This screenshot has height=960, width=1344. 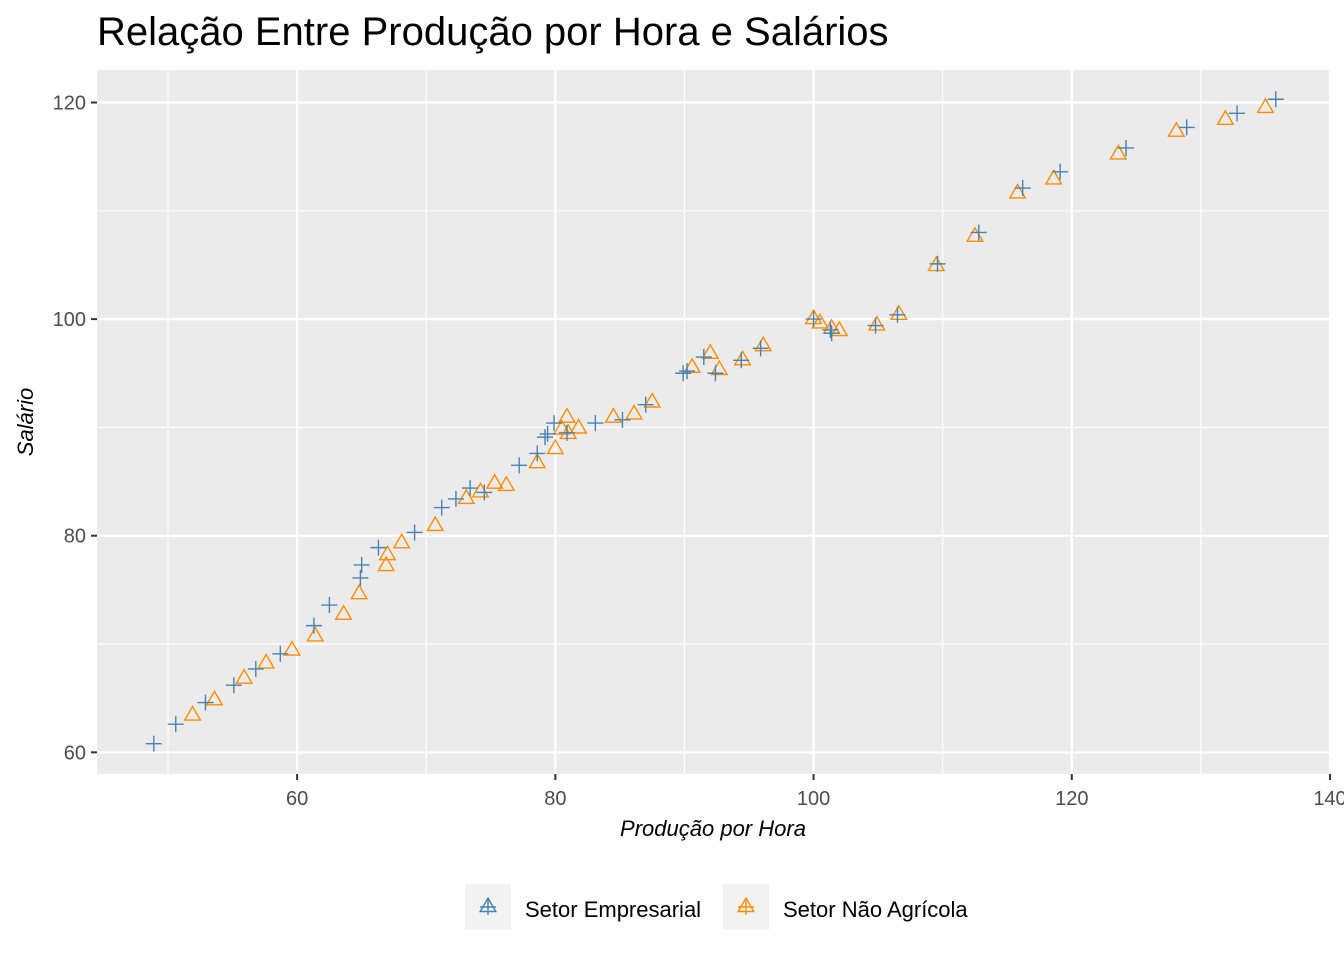 I want to click on x-tick-label: 80, so click(x=555, y=799).